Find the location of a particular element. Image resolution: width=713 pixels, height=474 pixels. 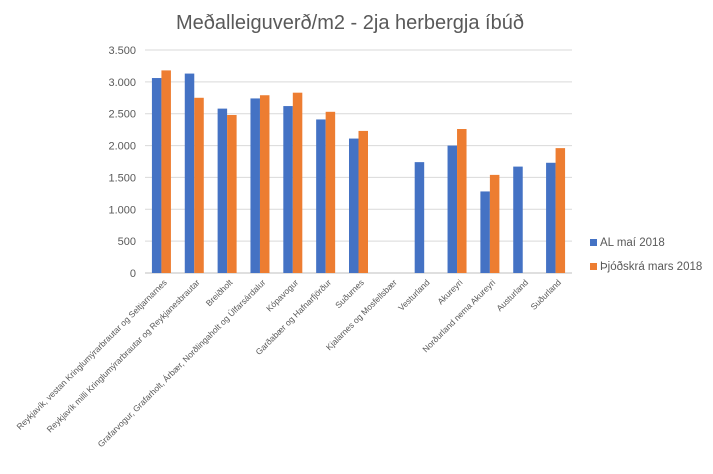

chart-title: Meðalleiguverð/m2 - 2ja herbergja íbúð is located at coordinates (350, 23).